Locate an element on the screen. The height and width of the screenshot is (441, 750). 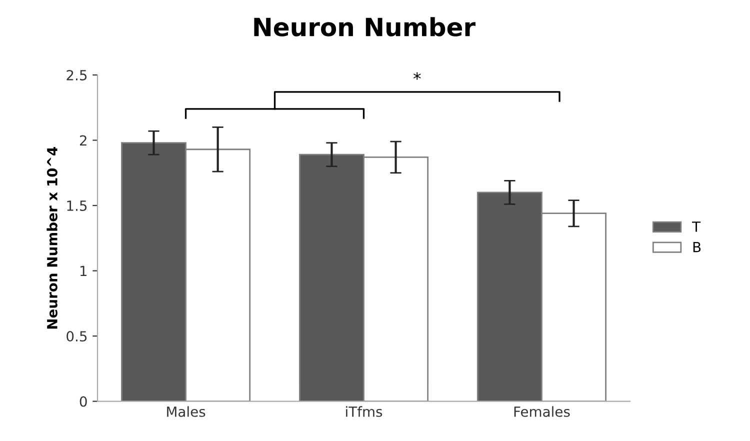
x-tick-label: Males is located at coordinates (186, 411).